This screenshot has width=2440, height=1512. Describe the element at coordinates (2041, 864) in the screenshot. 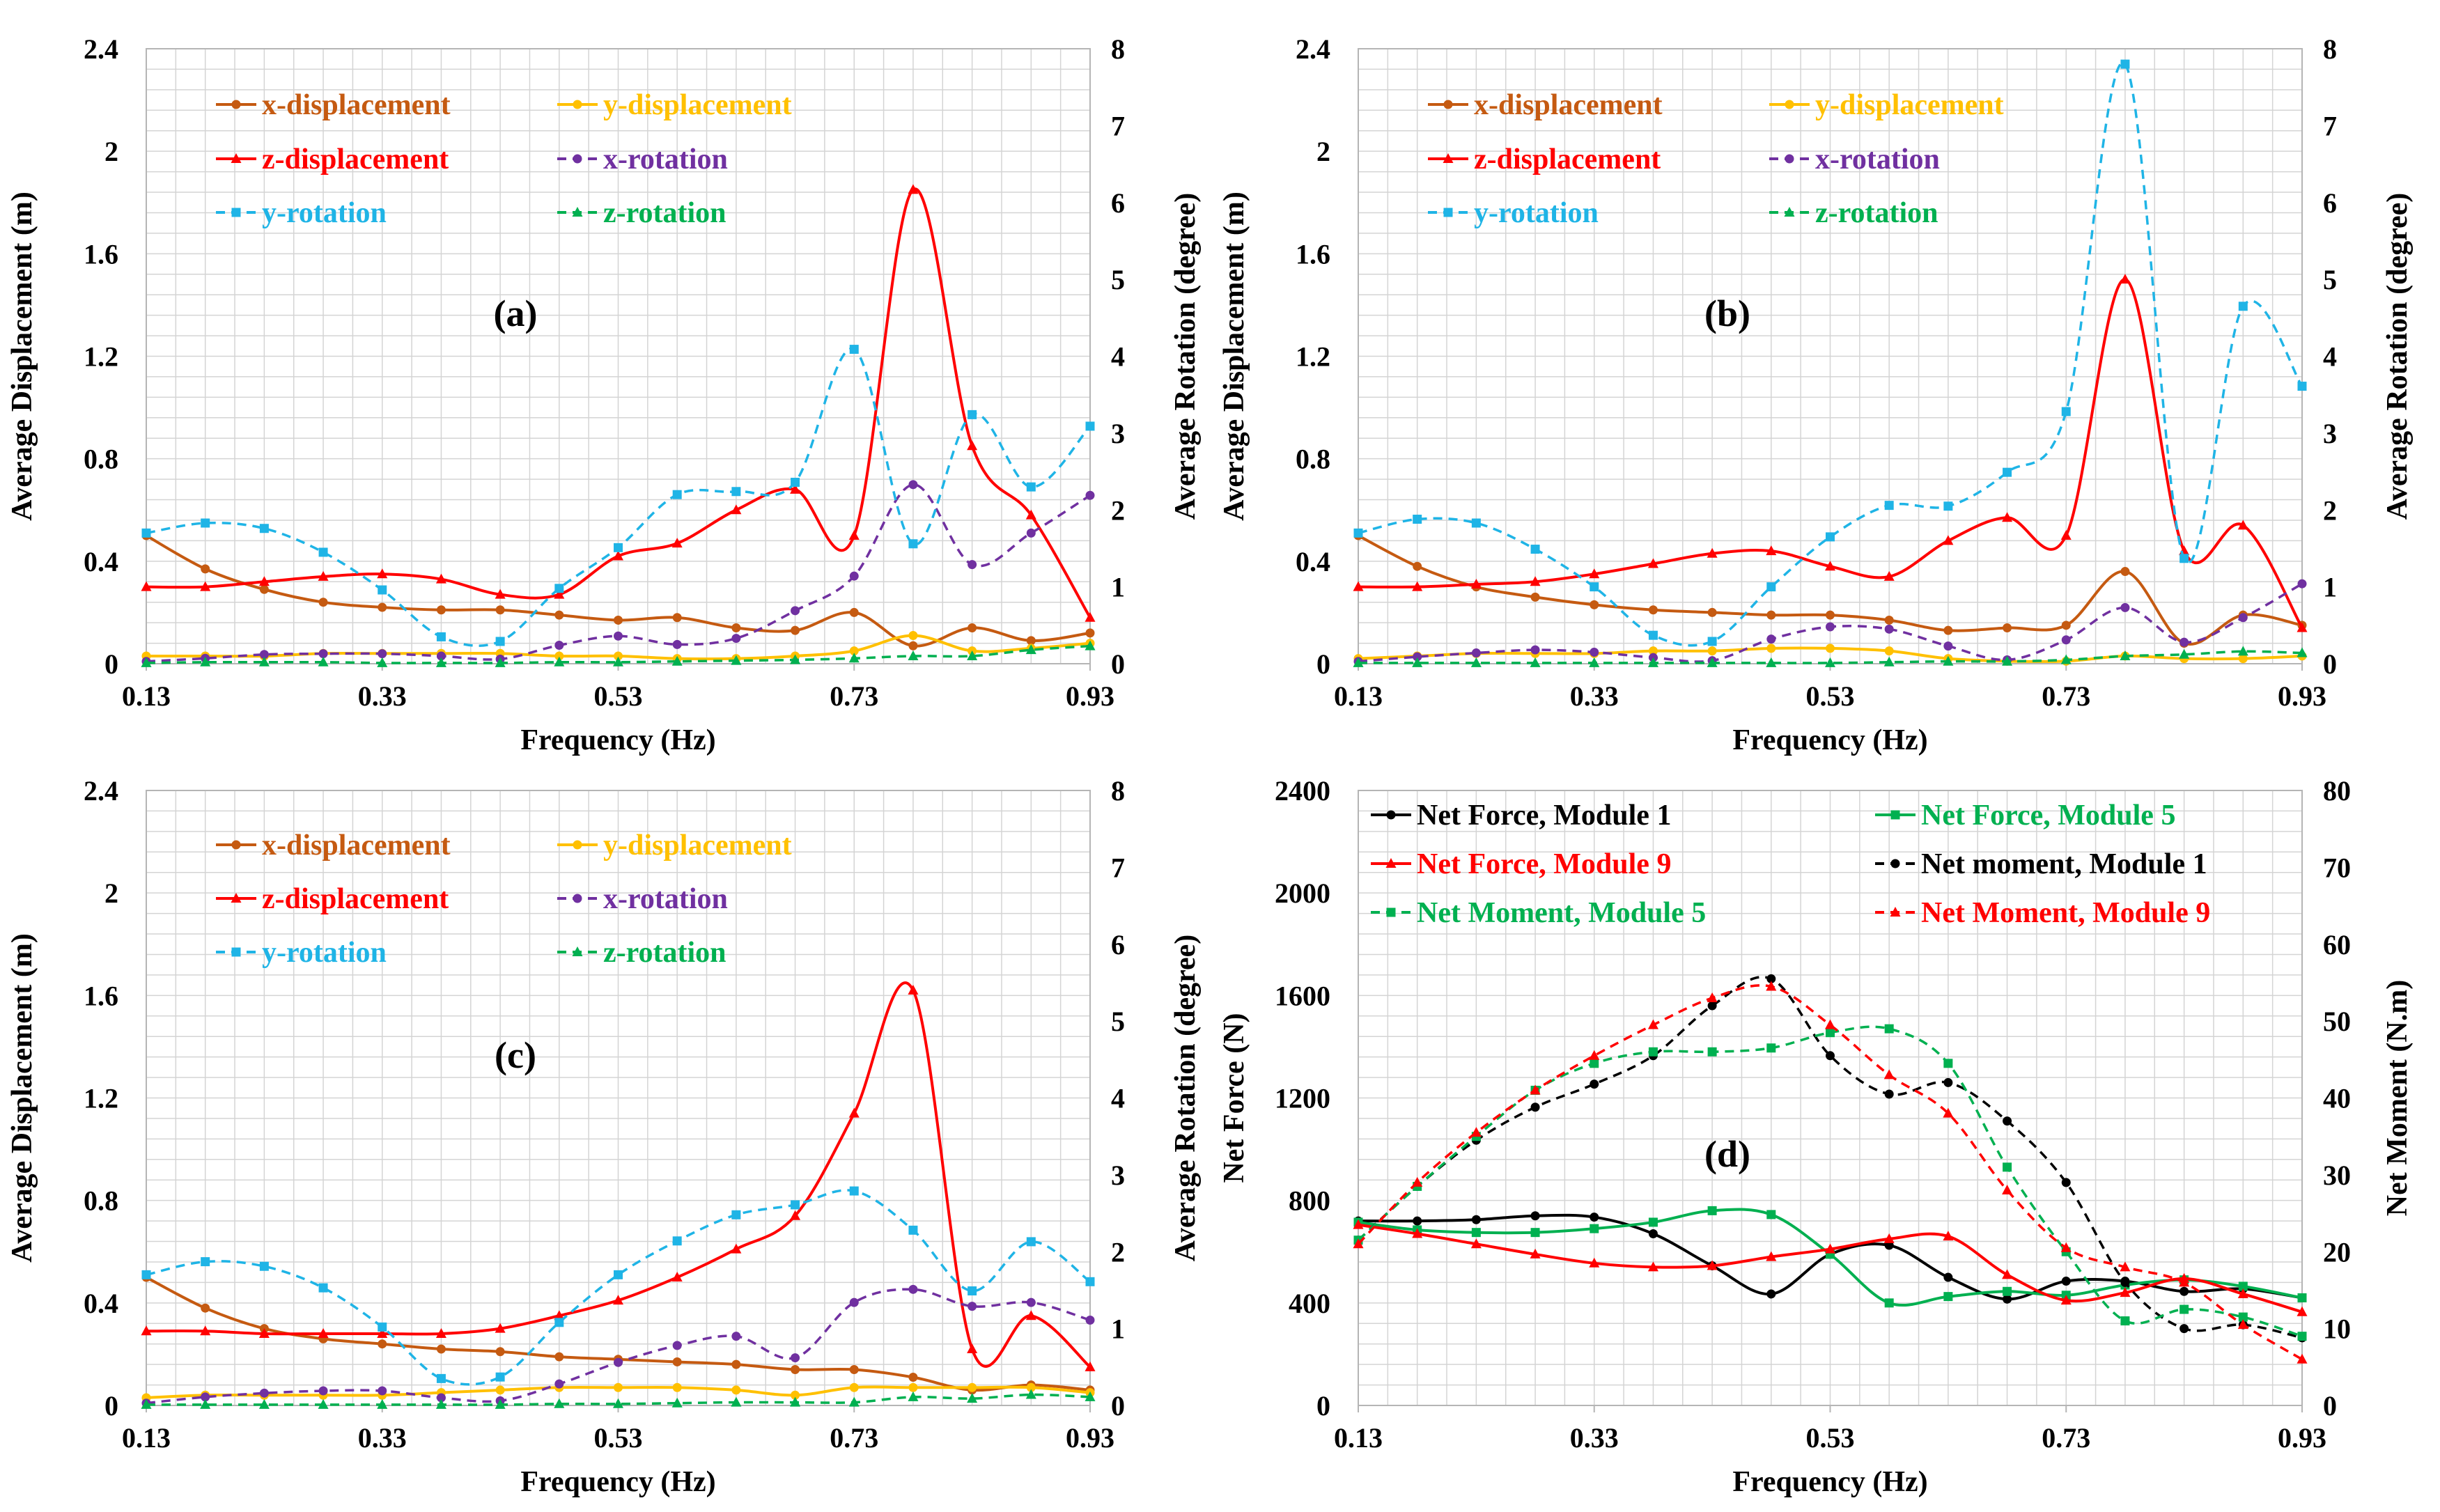

I see `legend-entry: Net moment, Module 1` at that location.